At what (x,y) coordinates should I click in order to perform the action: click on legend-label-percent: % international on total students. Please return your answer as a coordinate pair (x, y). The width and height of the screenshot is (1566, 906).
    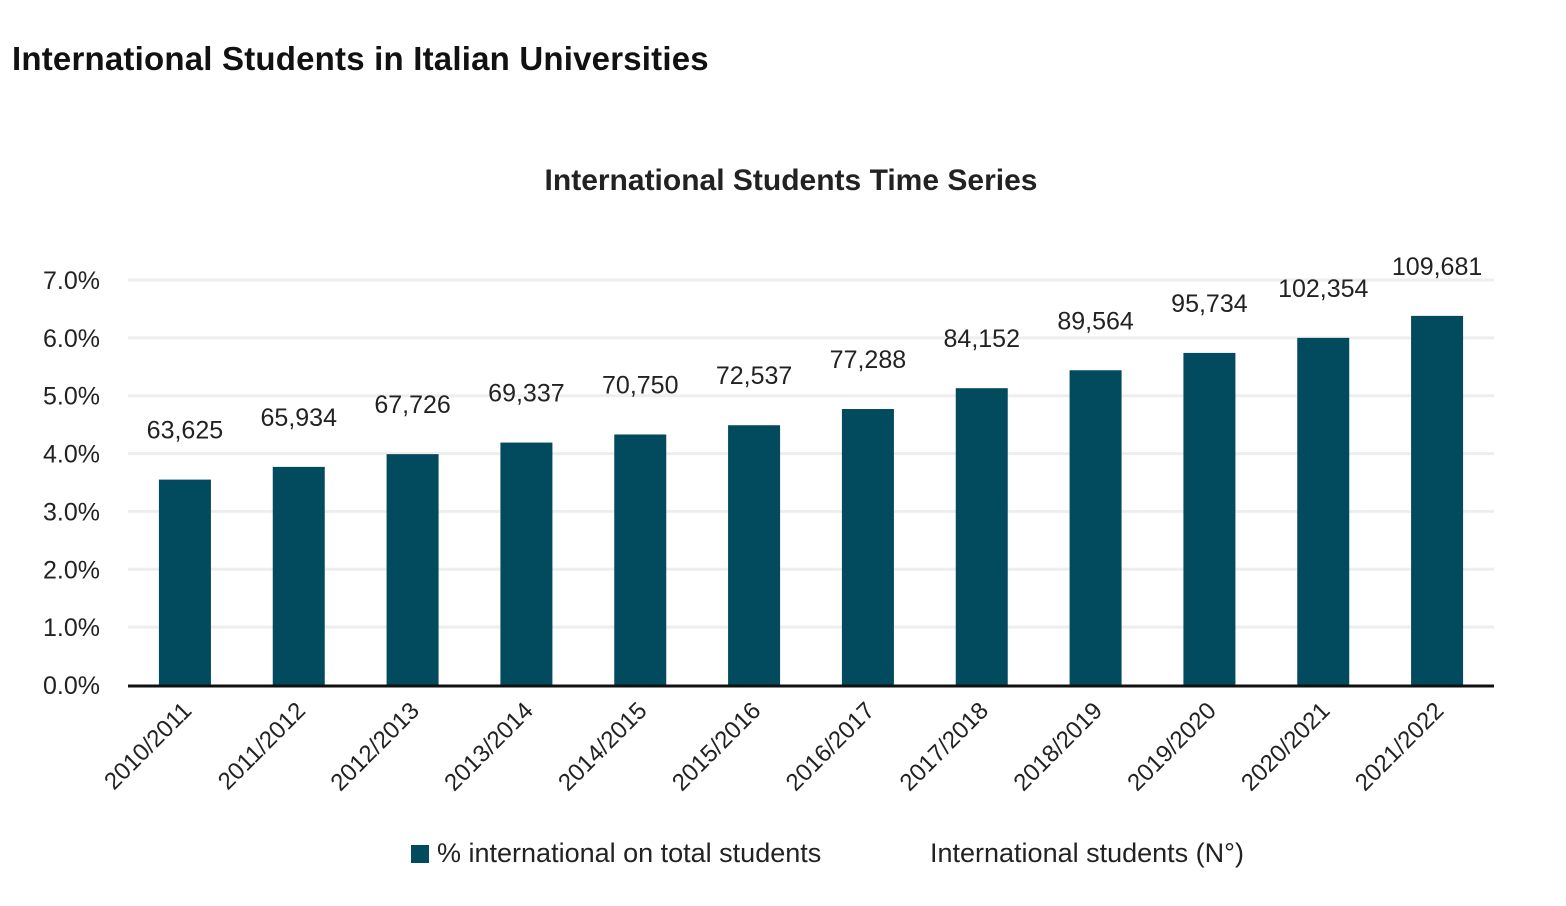
    Looking at the image, I should click on (629, 853).